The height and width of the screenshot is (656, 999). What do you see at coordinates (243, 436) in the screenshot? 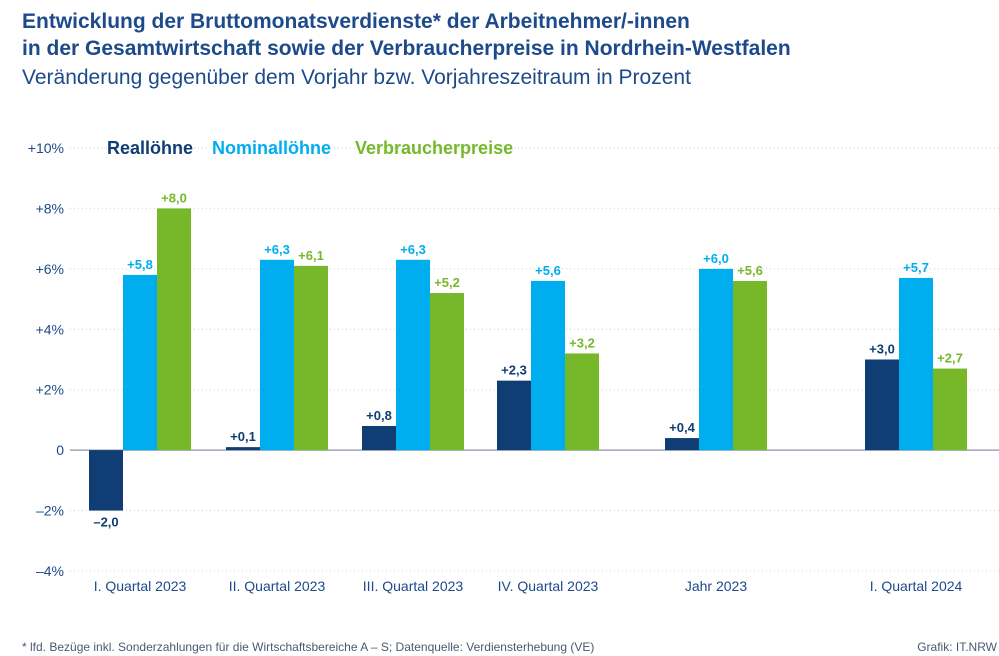
I see `data-label: +0,1` at bounding box center [243, 436].